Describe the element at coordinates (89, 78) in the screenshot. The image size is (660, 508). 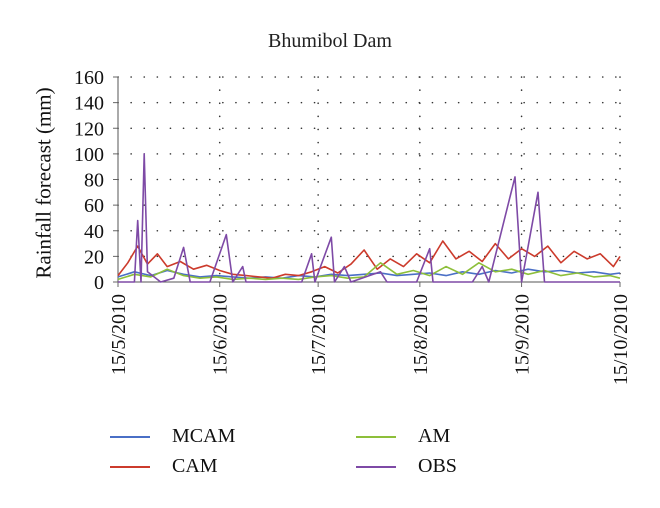
I see `y-tick-label-8: 160` at that location.